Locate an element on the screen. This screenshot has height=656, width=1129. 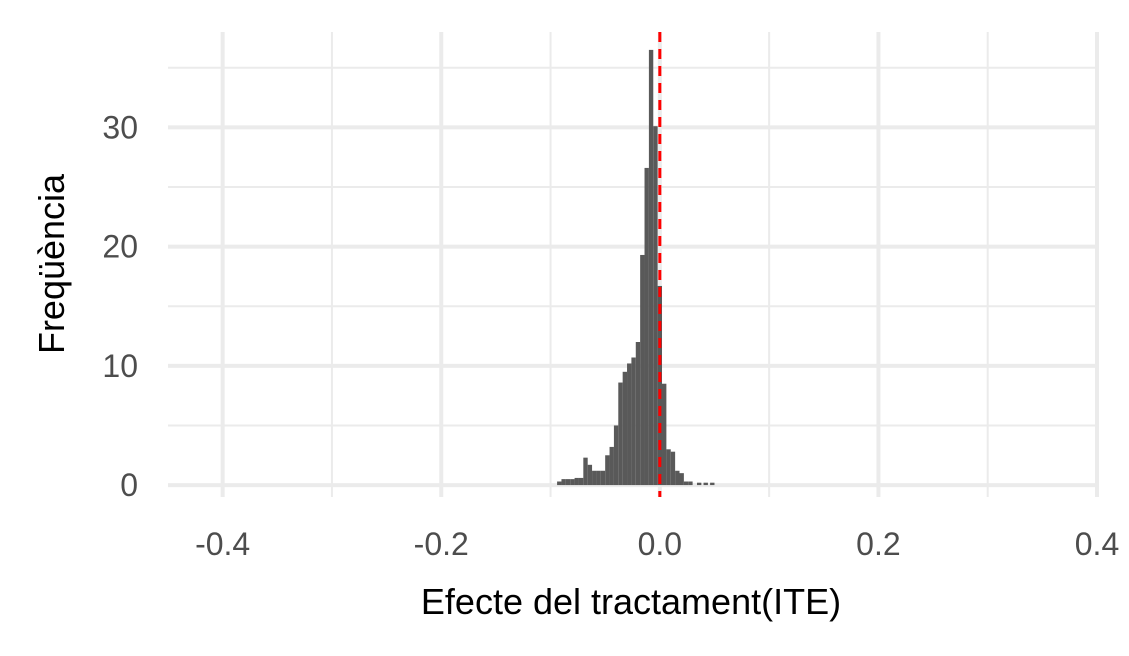
y-tick-label: 10 is located at coordinates (120, 366).